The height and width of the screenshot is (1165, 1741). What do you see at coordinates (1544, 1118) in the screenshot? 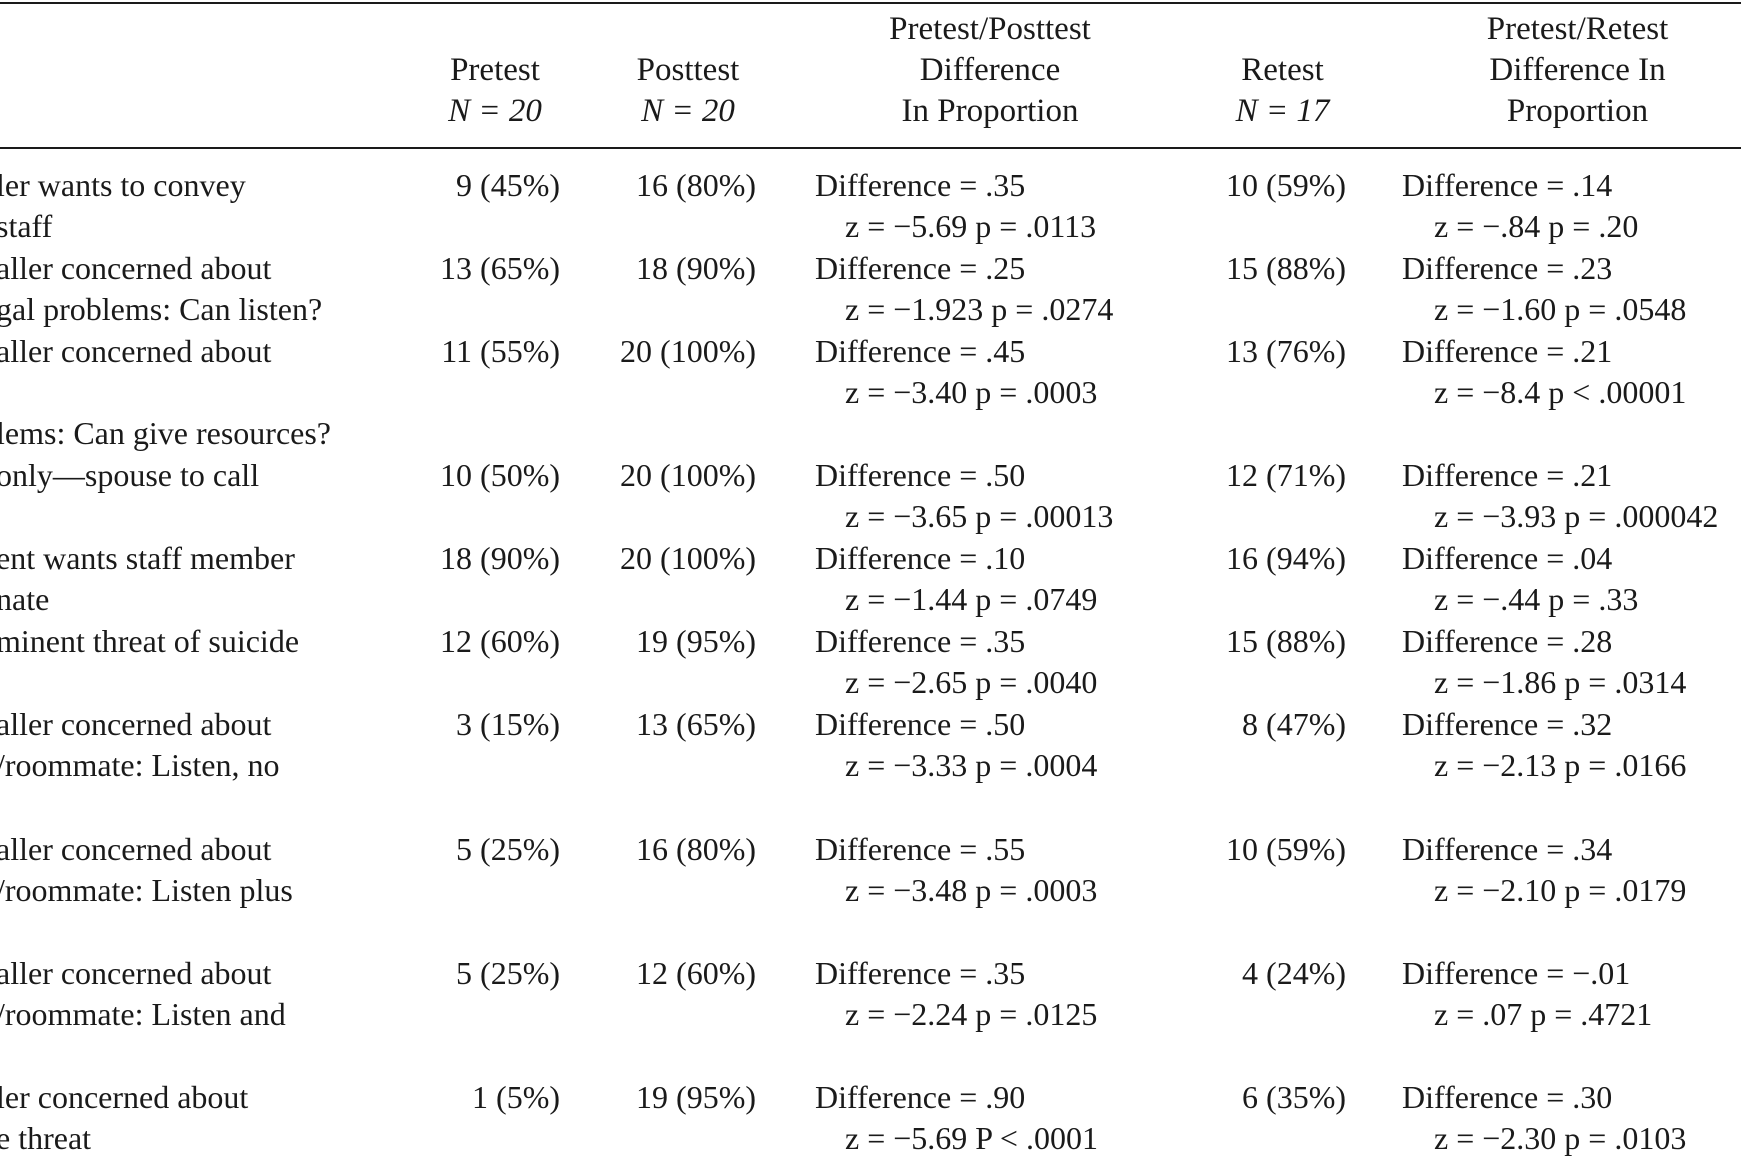
I see `pre-retest-difference: Difference = .30 z = −2.30 p = .0103` at bounding box center [1544, 1118].